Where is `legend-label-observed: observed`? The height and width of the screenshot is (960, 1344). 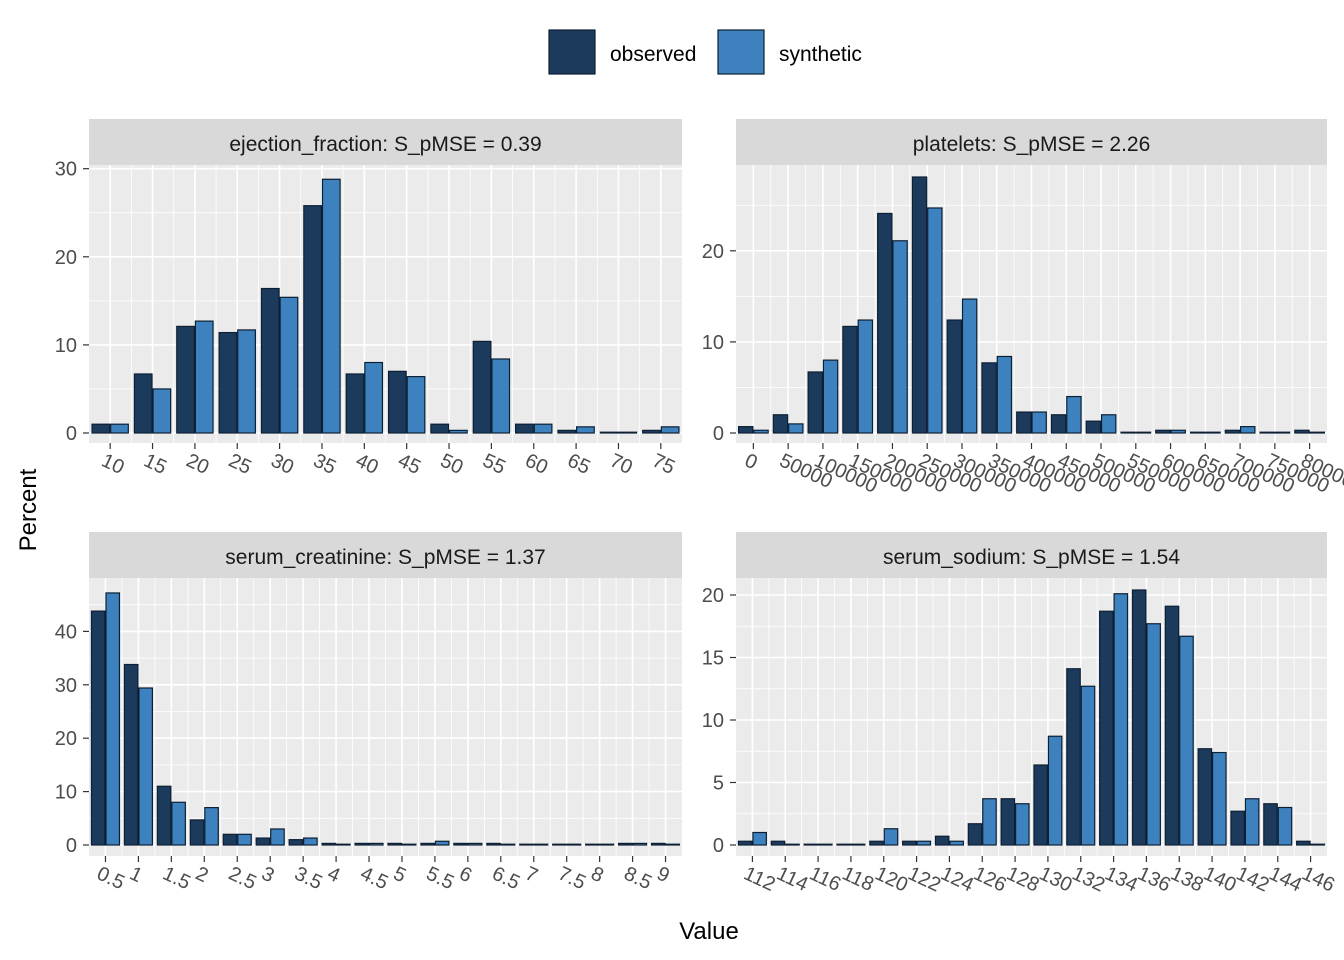 legend-label-observed: observed is located at coordinates (653, 54).